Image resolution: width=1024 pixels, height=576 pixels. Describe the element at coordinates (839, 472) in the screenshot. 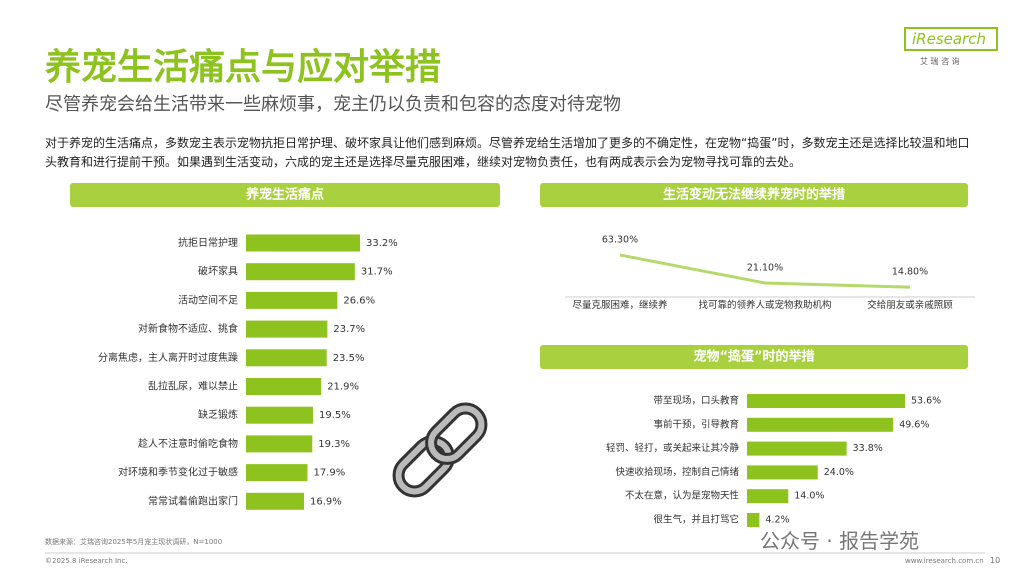

I see `value-label: 24.0%` at that location.